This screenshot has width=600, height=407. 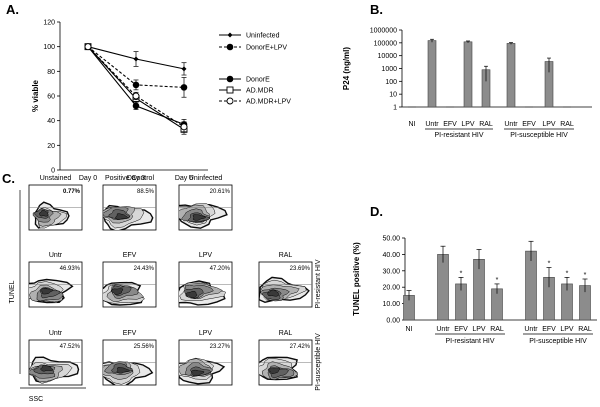 What do you see at coordinates (70, 347) in the screenshot?
I see `facs-percent: 47.52%` at bounding box center [70, 347].